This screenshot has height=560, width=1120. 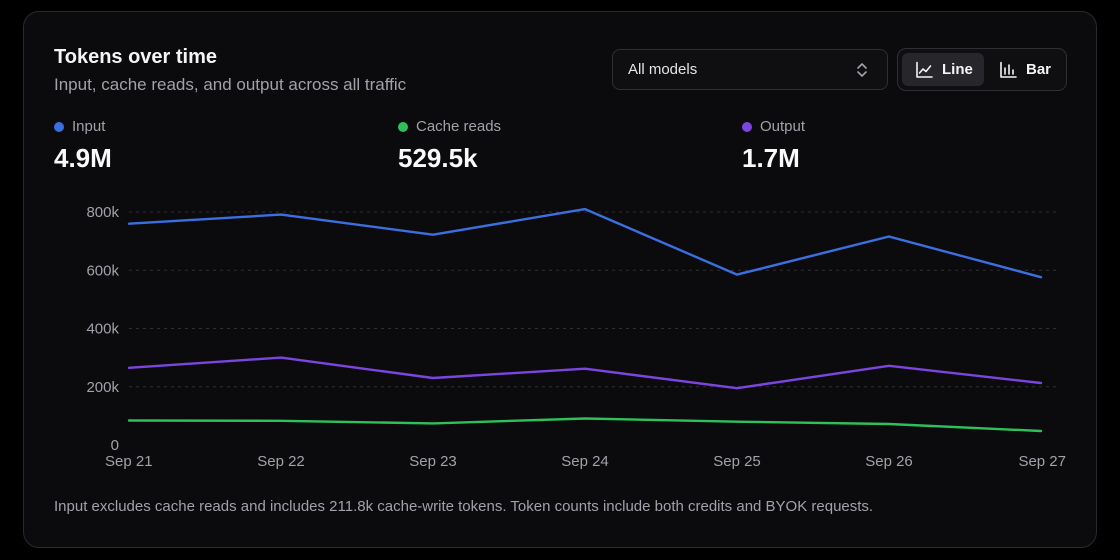 What do you see at coordinates (771, 158) in the screenshot?
I see `stat-output-value: 1.7M` at bounding box center [771, 158].